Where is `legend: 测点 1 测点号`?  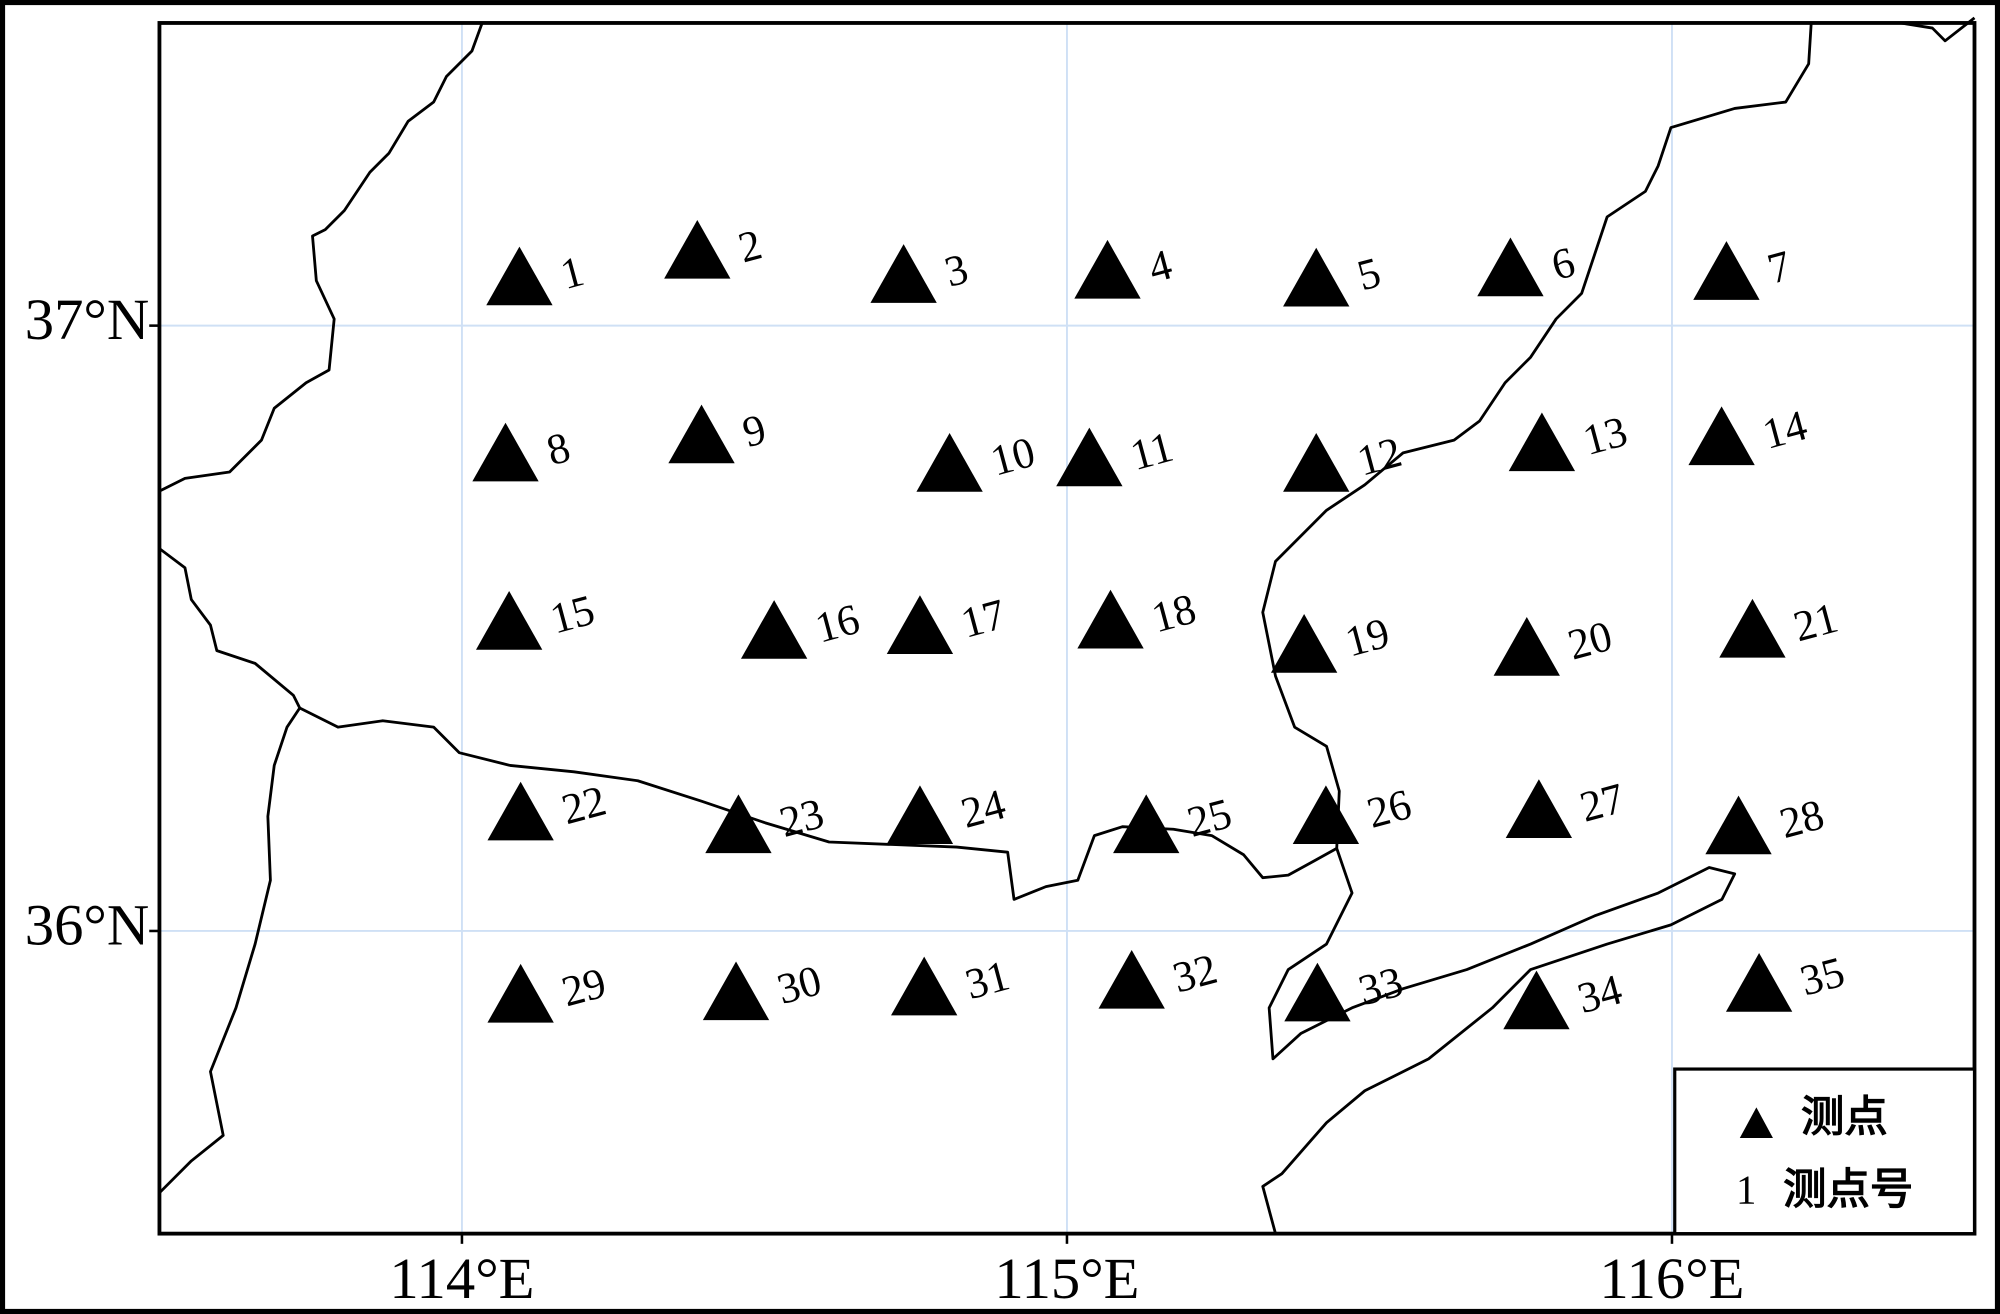
legend: 测点 1 测点号 is located at coordinates (1825, 1151).